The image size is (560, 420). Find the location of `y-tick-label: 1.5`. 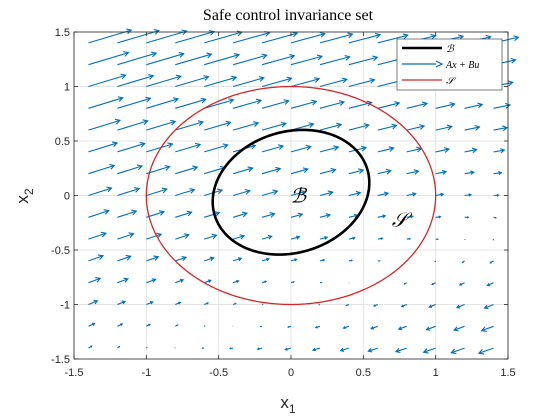

y-tick-label: 1.5 is located at coordinates (62, 33).